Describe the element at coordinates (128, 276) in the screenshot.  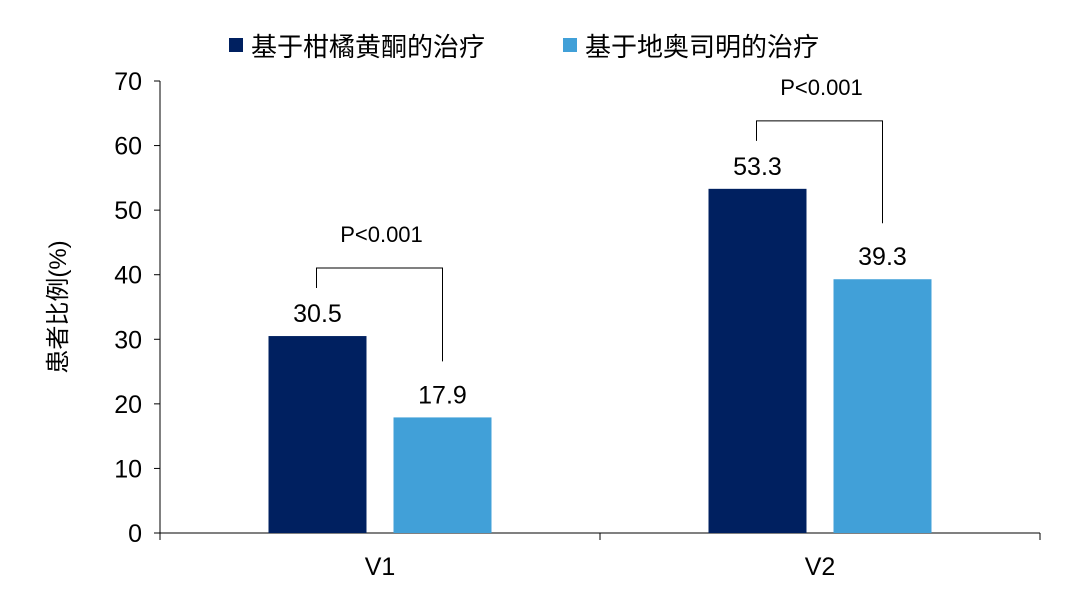
I see `y-tick-label: 40` at that location.